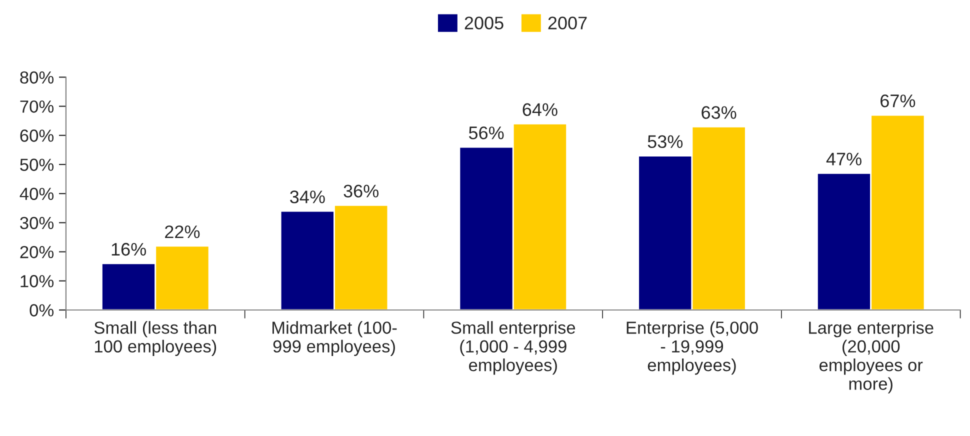 The image size is (970, 436). Describe the element at coordinates (844, 159) in the screenshot. I see `data-label: 47%` at that location.